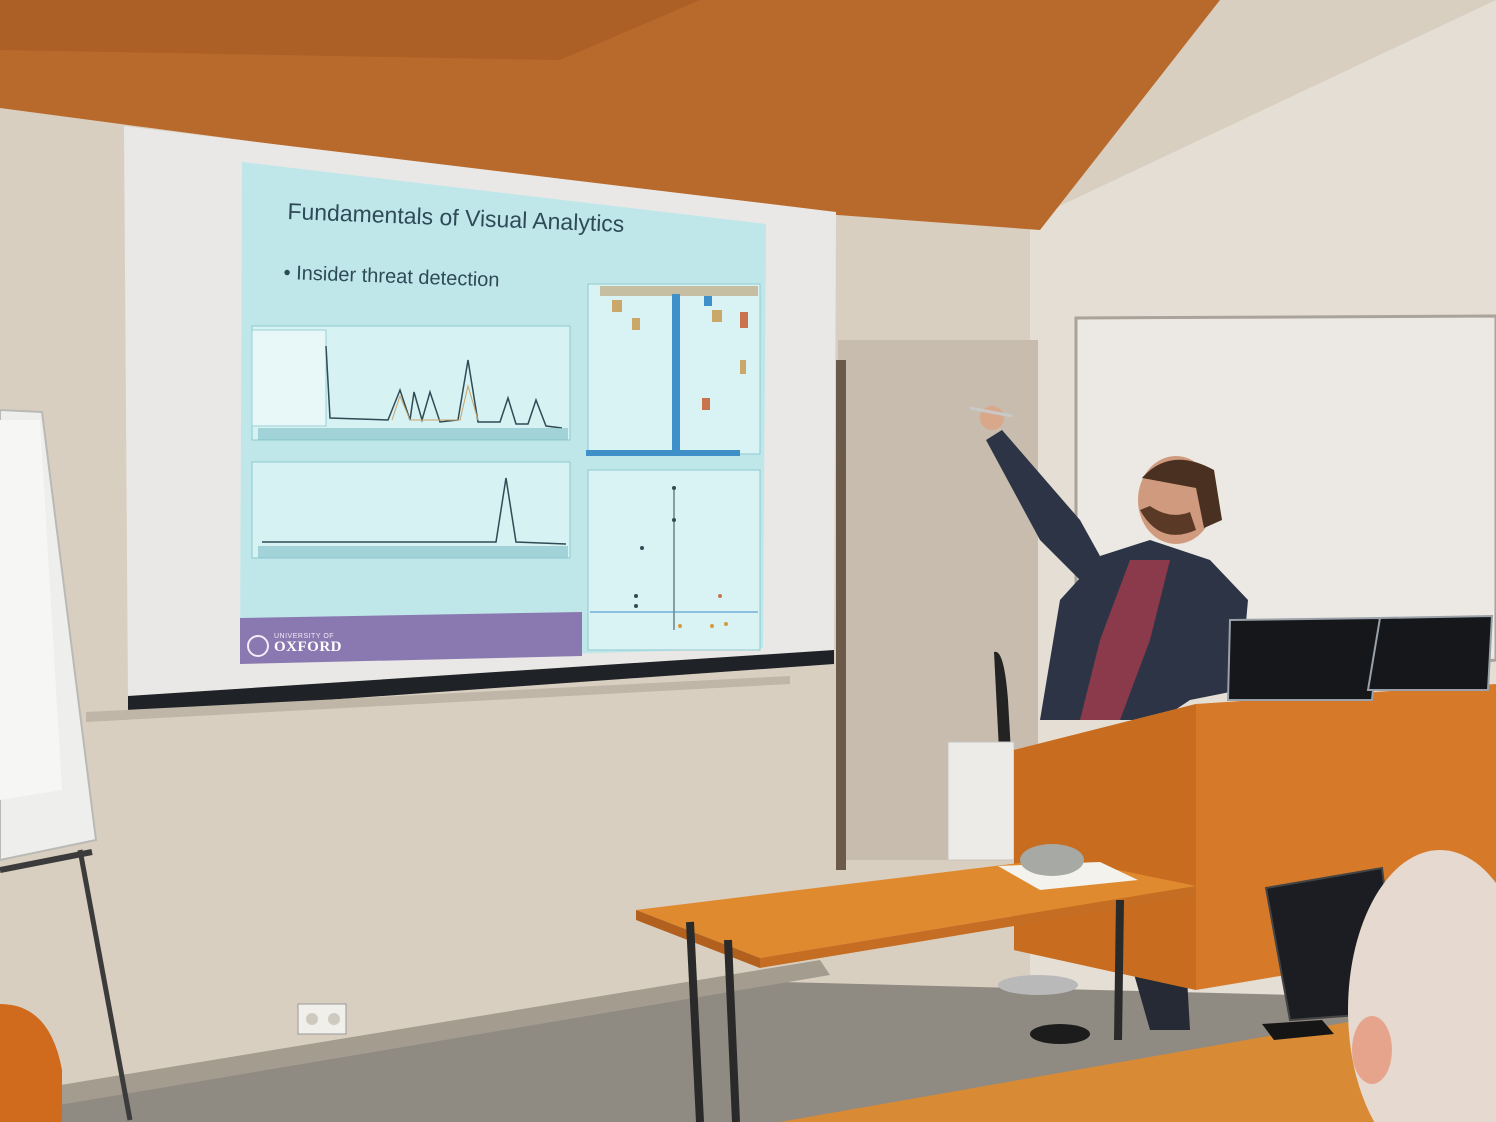 This screenshot has height=1122, width=1496. Describe the element at coordinates (1003, 710) in the screenshot. I see `office-chair` at that location.